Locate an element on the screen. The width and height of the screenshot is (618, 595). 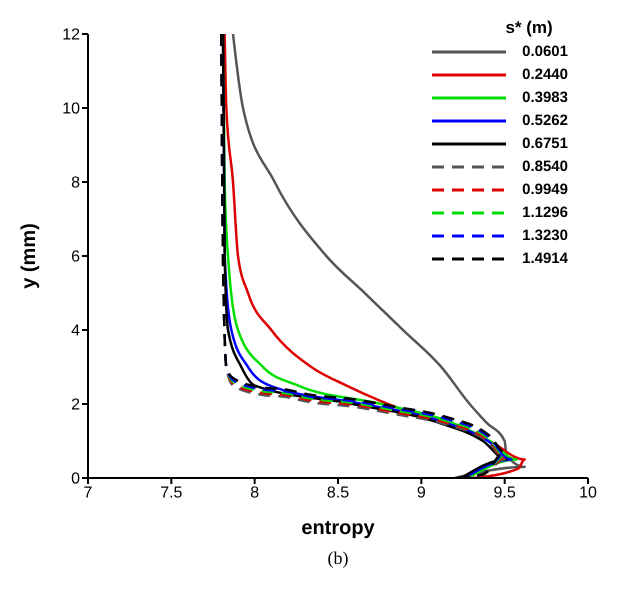
x-axis-title: entropy is located at coordinates (338, 528).